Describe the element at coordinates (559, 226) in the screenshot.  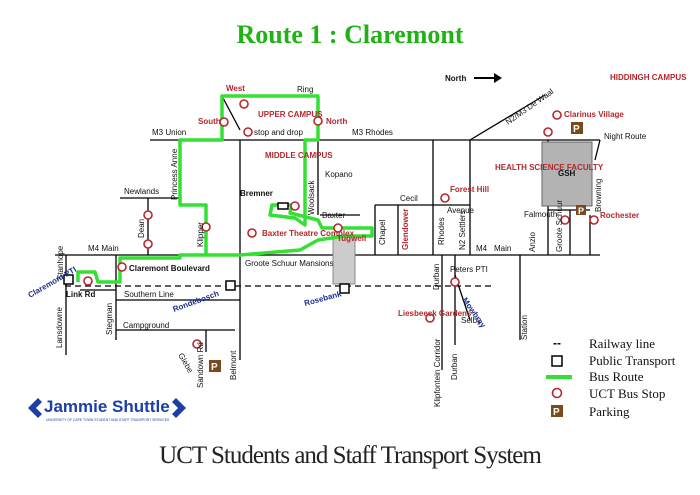
I see `groote-schuur-road: Groote Schuur` at that location.